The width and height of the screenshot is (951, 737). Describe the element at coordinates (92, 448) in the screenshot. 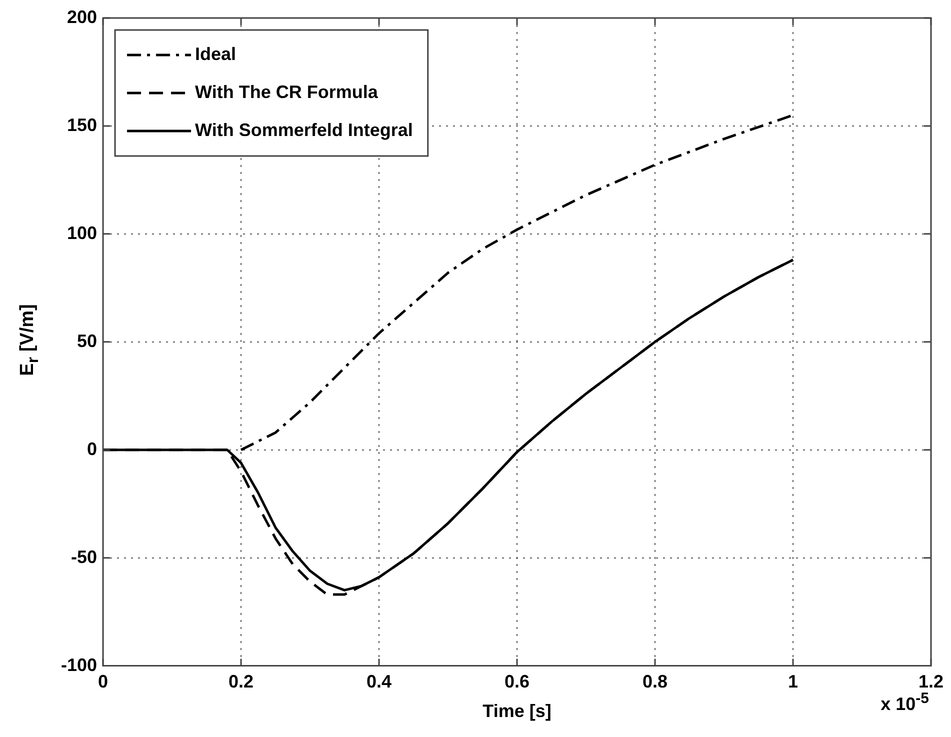

I see `y-tick-label: 0` at that location.